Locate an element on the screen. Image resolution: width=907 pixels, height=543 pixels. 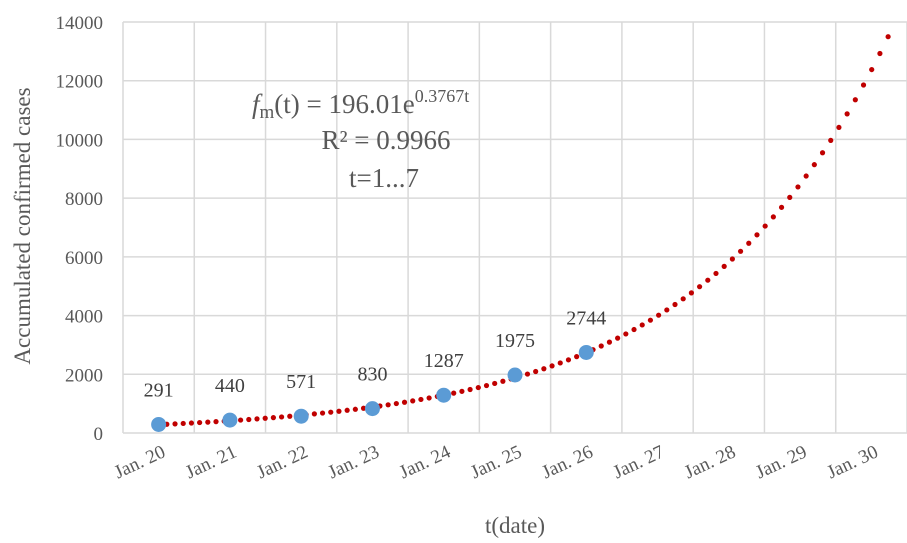
y-tick-label: 4000 is located at coordinates (84, 317).